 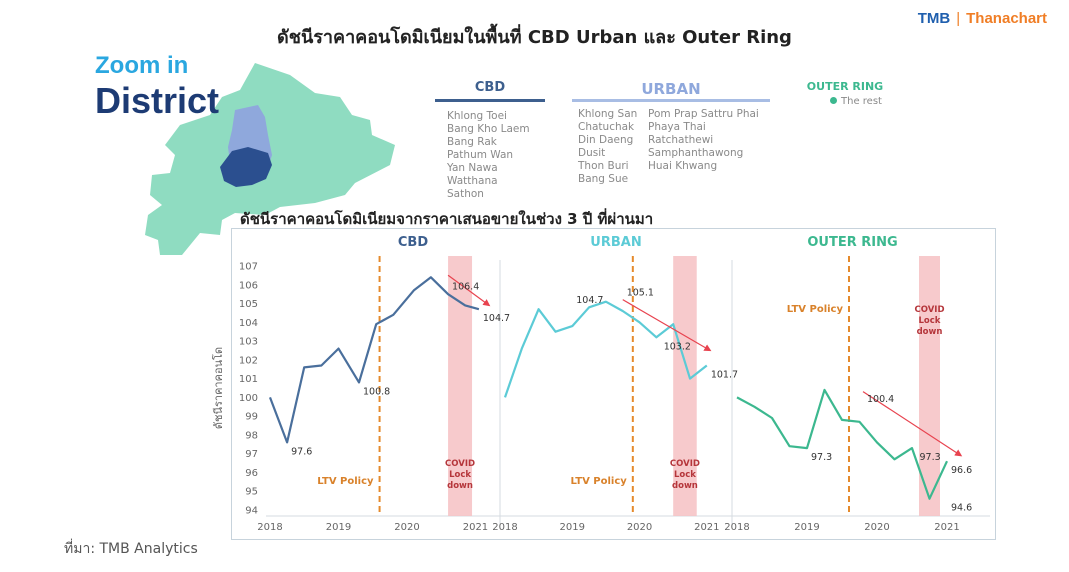 What do you see at coordinates (251, 435) in the screenshot?
I see `y-tick-label: 98` at bounding box center [251, 435].